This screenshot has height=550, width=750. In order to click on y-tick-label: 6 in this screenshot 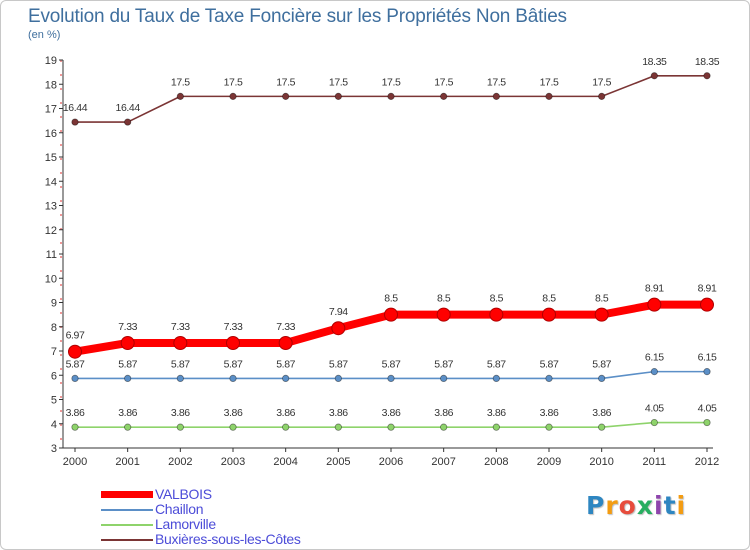, I will do `click(54, 376)`.